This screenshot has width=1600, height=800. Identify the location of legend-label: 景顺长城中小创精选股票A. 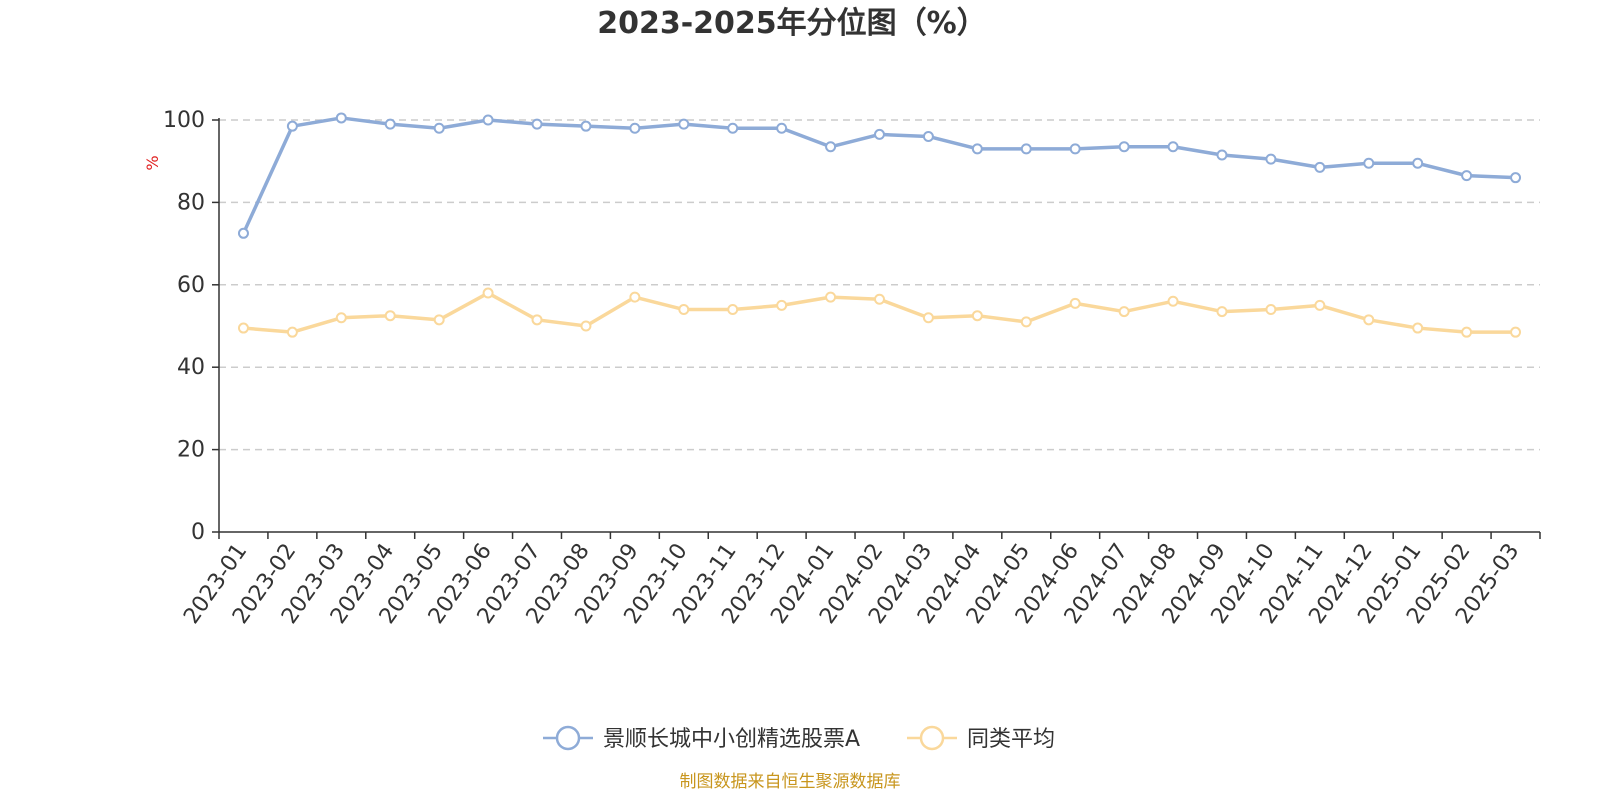
(731, 739).